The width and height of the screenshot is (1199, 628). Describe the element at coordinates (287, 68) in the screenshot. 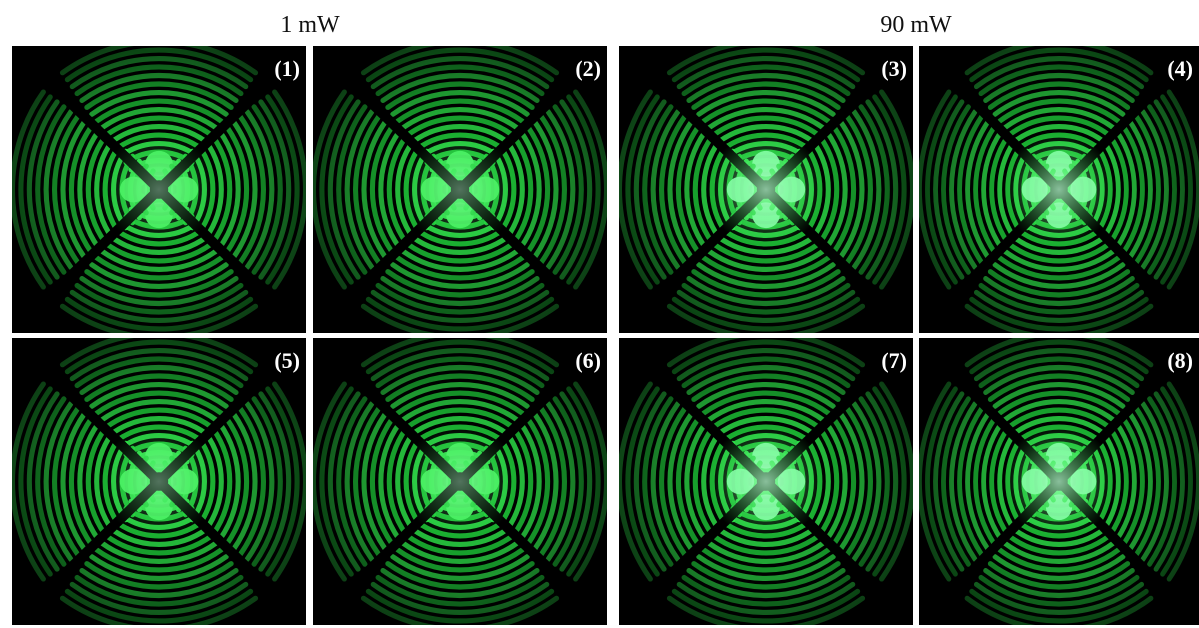

I see `panel-label: (1)` at that location.